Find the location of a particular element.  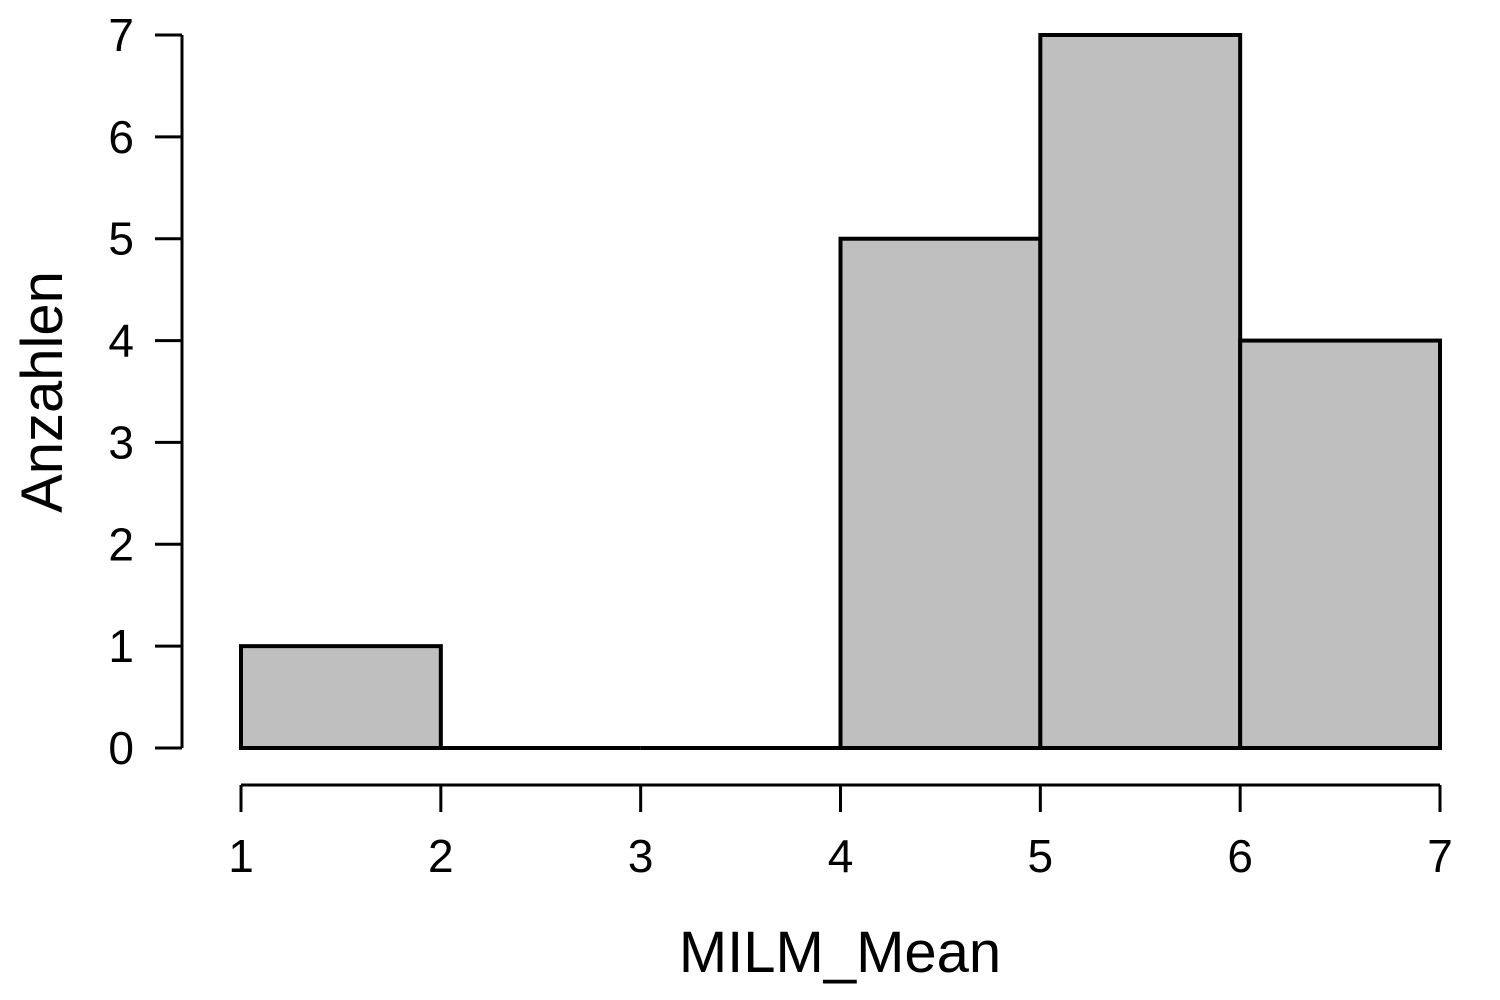

y-tick-label-5: 5 is located at coordinates (121, 239).